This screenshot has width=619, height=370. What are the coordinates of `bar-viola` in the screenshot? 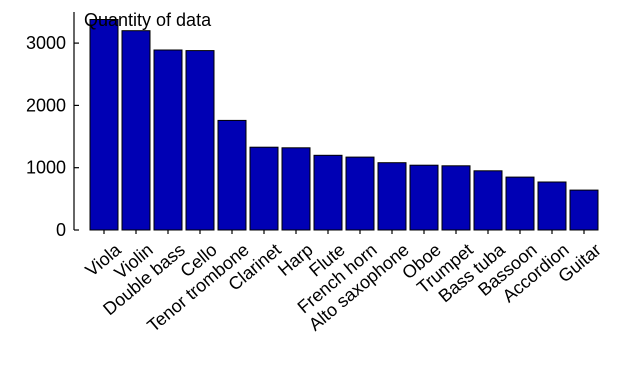 It's located at (104, 125).